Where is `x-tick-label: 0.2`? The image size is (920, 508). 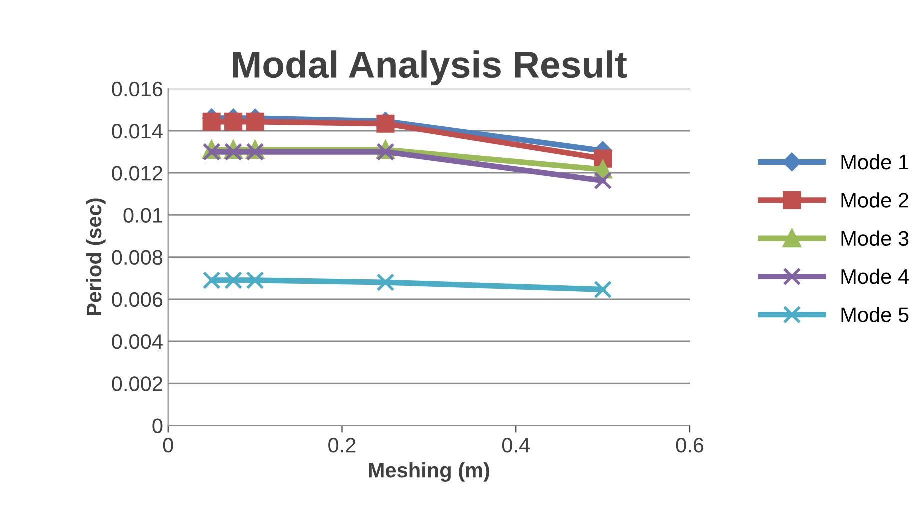 x-tick-label: 0.2 is located at coordinates (342, 445).